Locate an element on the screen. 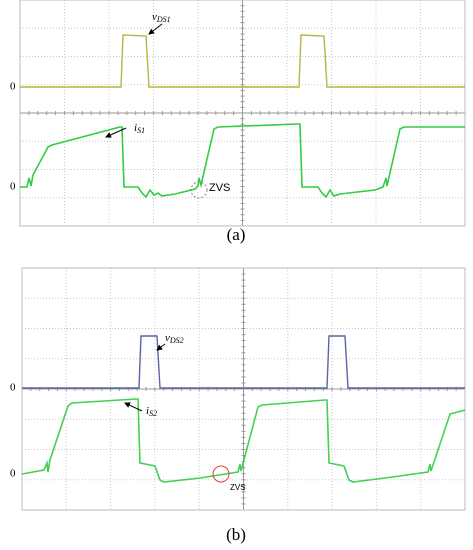  voltage-label: vDS1 is located at coordinates (161, 17).